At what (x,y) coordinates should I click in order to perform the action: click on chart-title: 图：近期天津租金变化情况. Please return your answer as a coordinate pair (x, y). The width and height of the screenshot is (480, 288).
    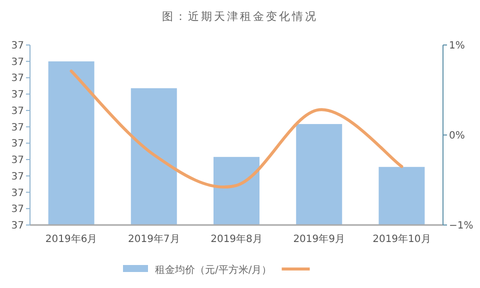
    Looking at the image, I should click on (240, 16).